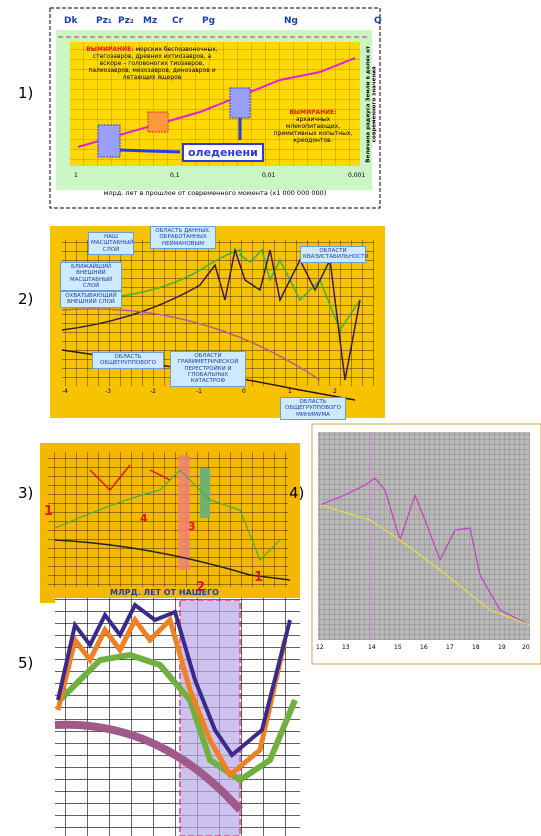 The image size is (541, 836). What do you see at coordinates (424, 647) in the screenshot?
I see `x-tick-label: 16` at bounding box center [424, 647].